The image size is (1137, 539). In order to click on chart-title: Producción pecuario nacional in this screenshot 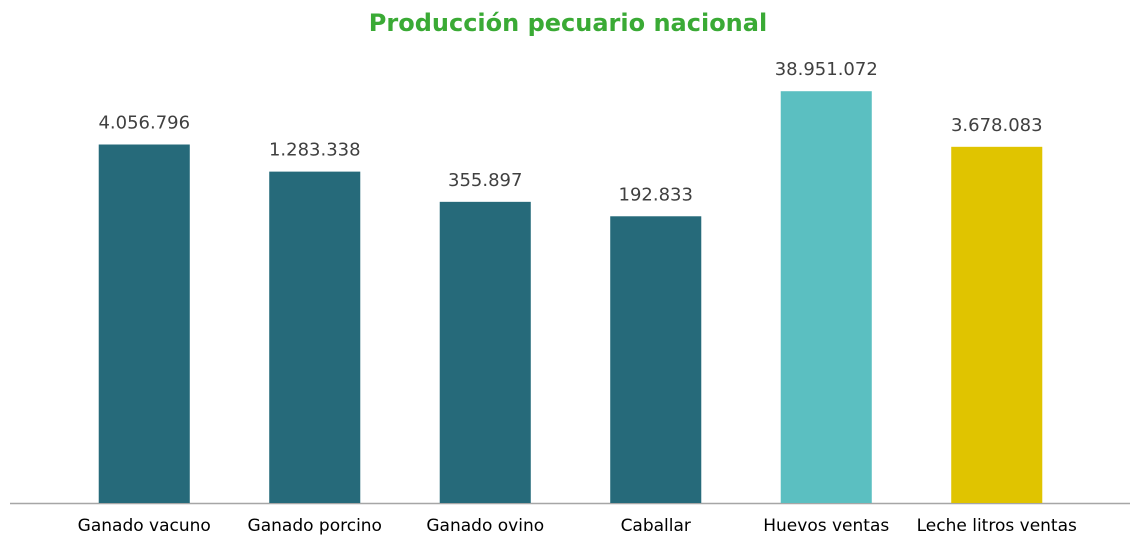, I will do `click(568, 23)`.